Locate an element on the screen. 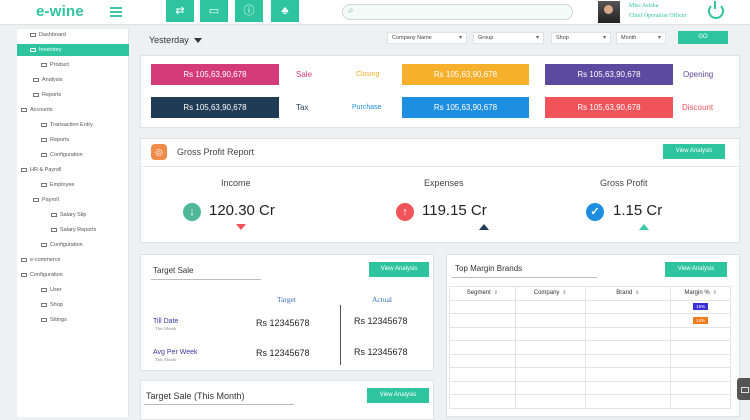 This screenshot has width=750, height=420. month-select: Month is located at coordinates (641, 38).